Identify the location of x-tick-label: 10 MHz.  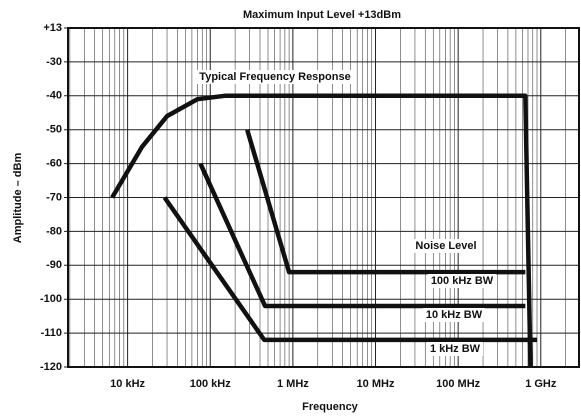
(376, 384).